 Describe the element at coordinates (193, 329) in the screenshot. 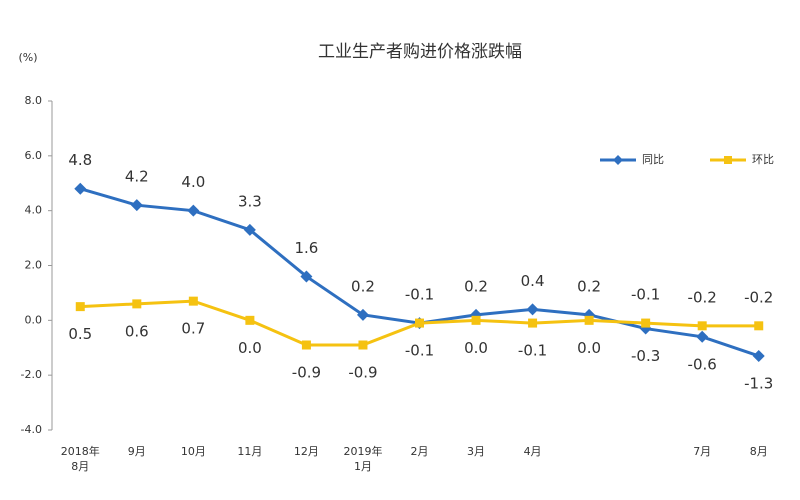

I see `data-label: 0.7` at that location.